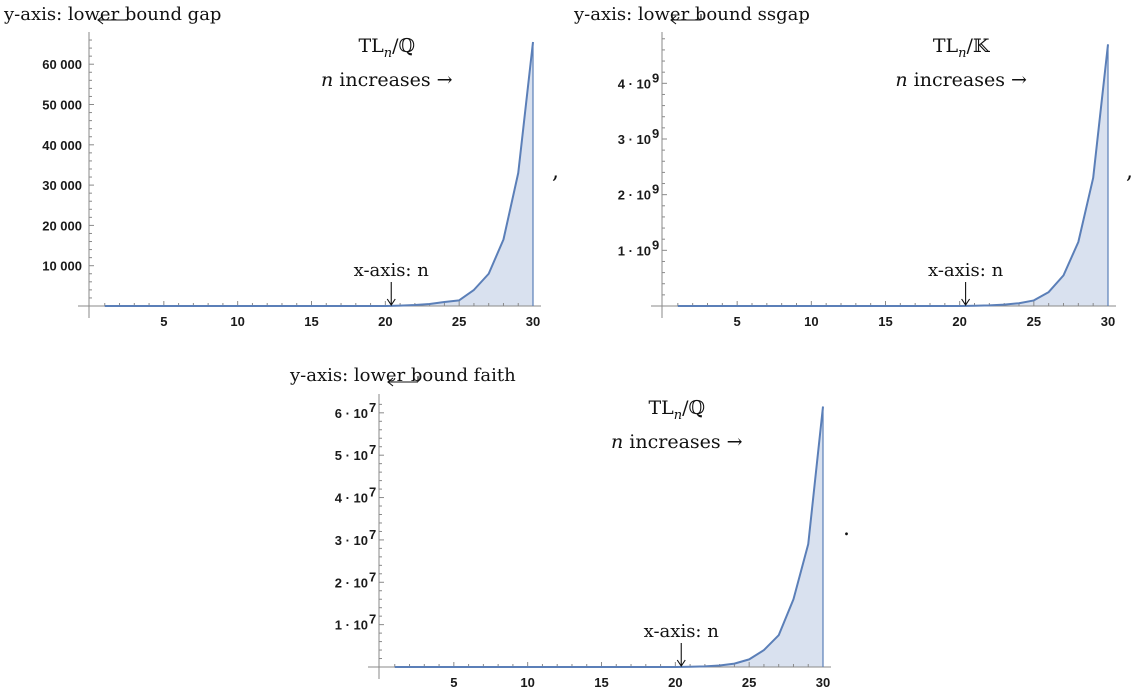  I want to click on chart-title: TLn/𝕂, so click(962, 48).